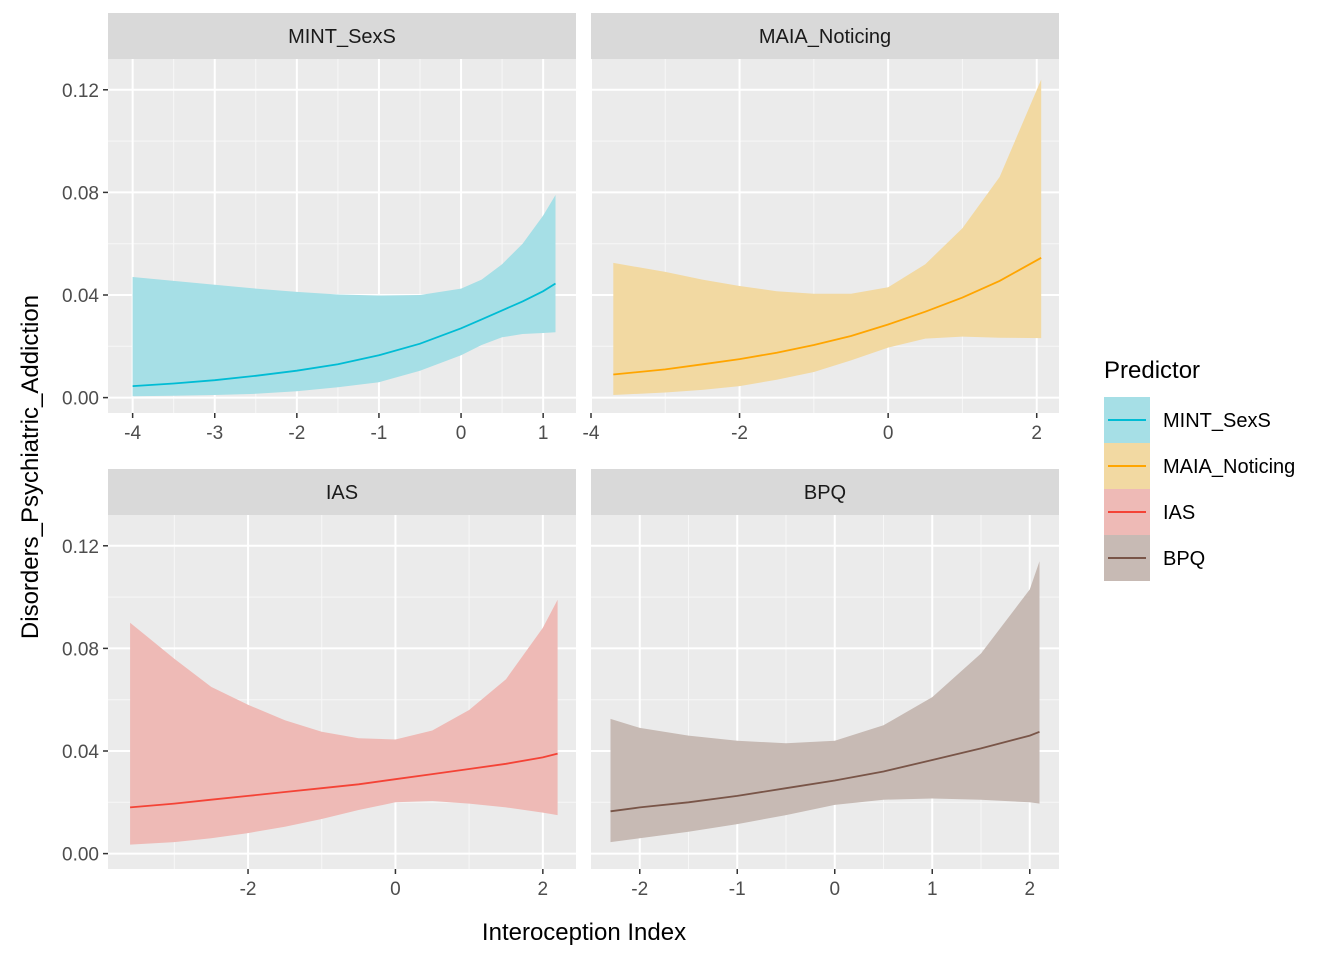  Describe the element at coordinates (584, 932) in the screenshot. I see `x-axis-title: Interoception Index` at that location.